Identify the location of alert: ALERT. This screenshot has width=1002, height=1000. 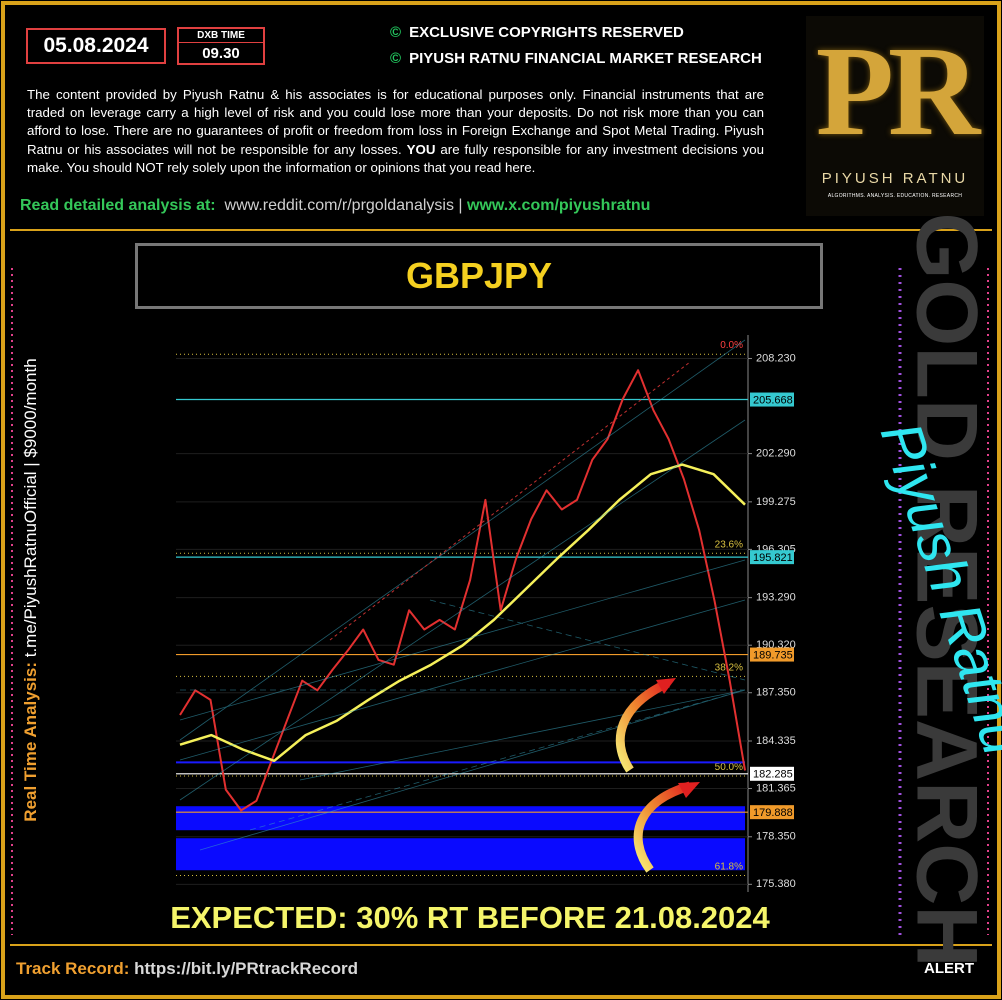
(949, 968).